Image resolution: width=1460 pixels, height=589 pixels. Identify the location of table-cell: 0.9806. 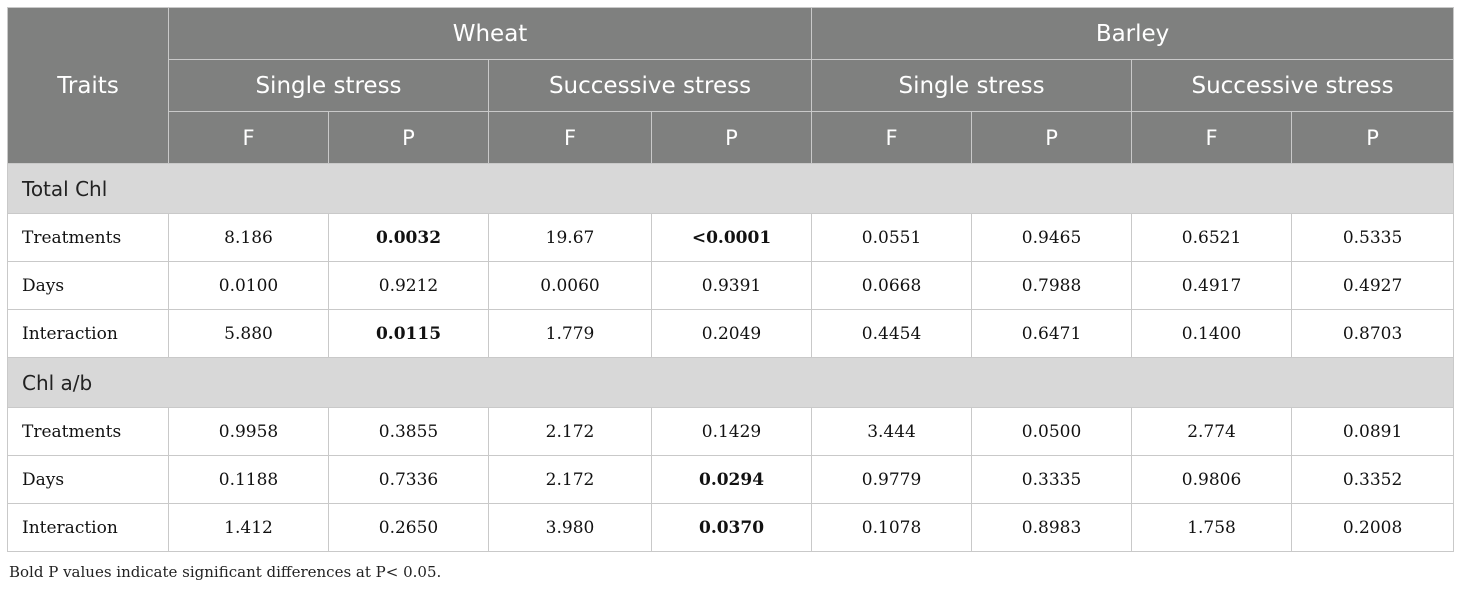
(1212, 479).